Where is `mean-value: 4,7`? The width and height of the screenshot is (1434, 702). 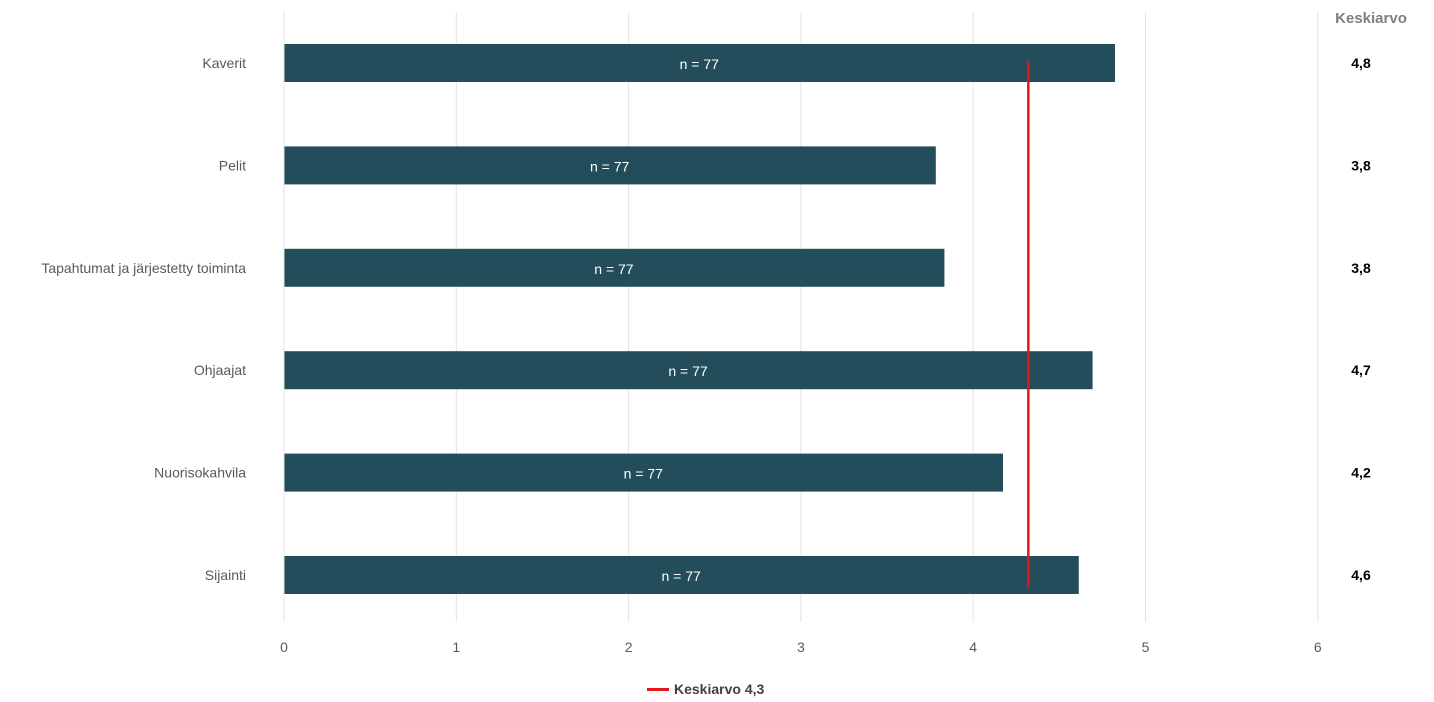
mean-value: 4,7 is located at coordinates (1361, 370).